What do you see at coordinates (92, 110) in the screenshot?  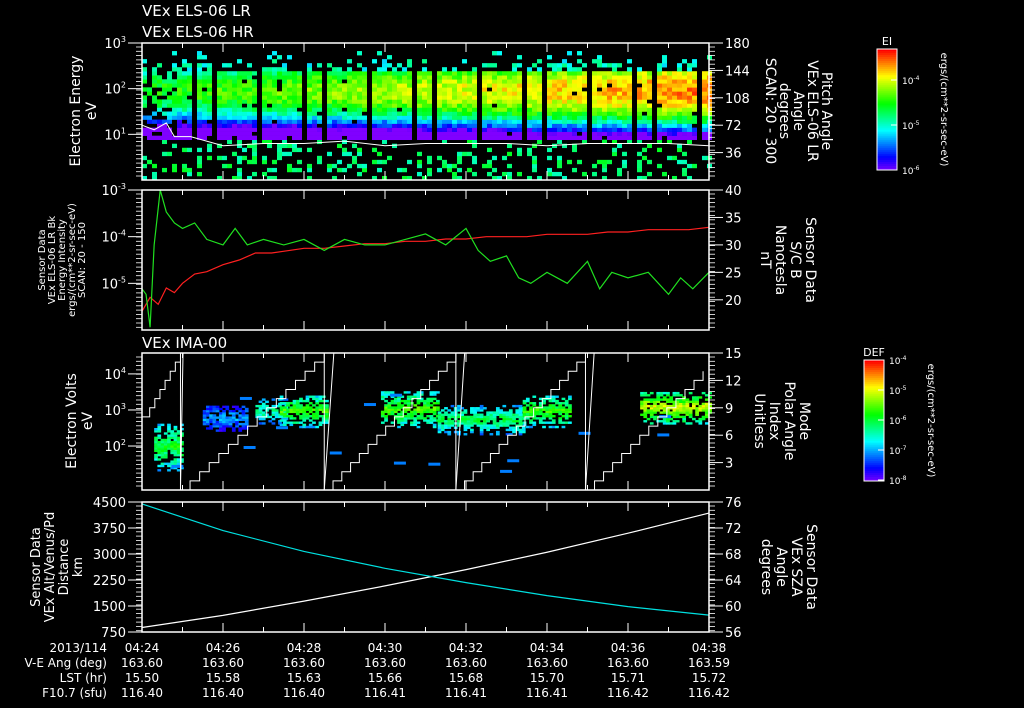 I see `y-axis-title: eV` at bounding box center [92, 110].